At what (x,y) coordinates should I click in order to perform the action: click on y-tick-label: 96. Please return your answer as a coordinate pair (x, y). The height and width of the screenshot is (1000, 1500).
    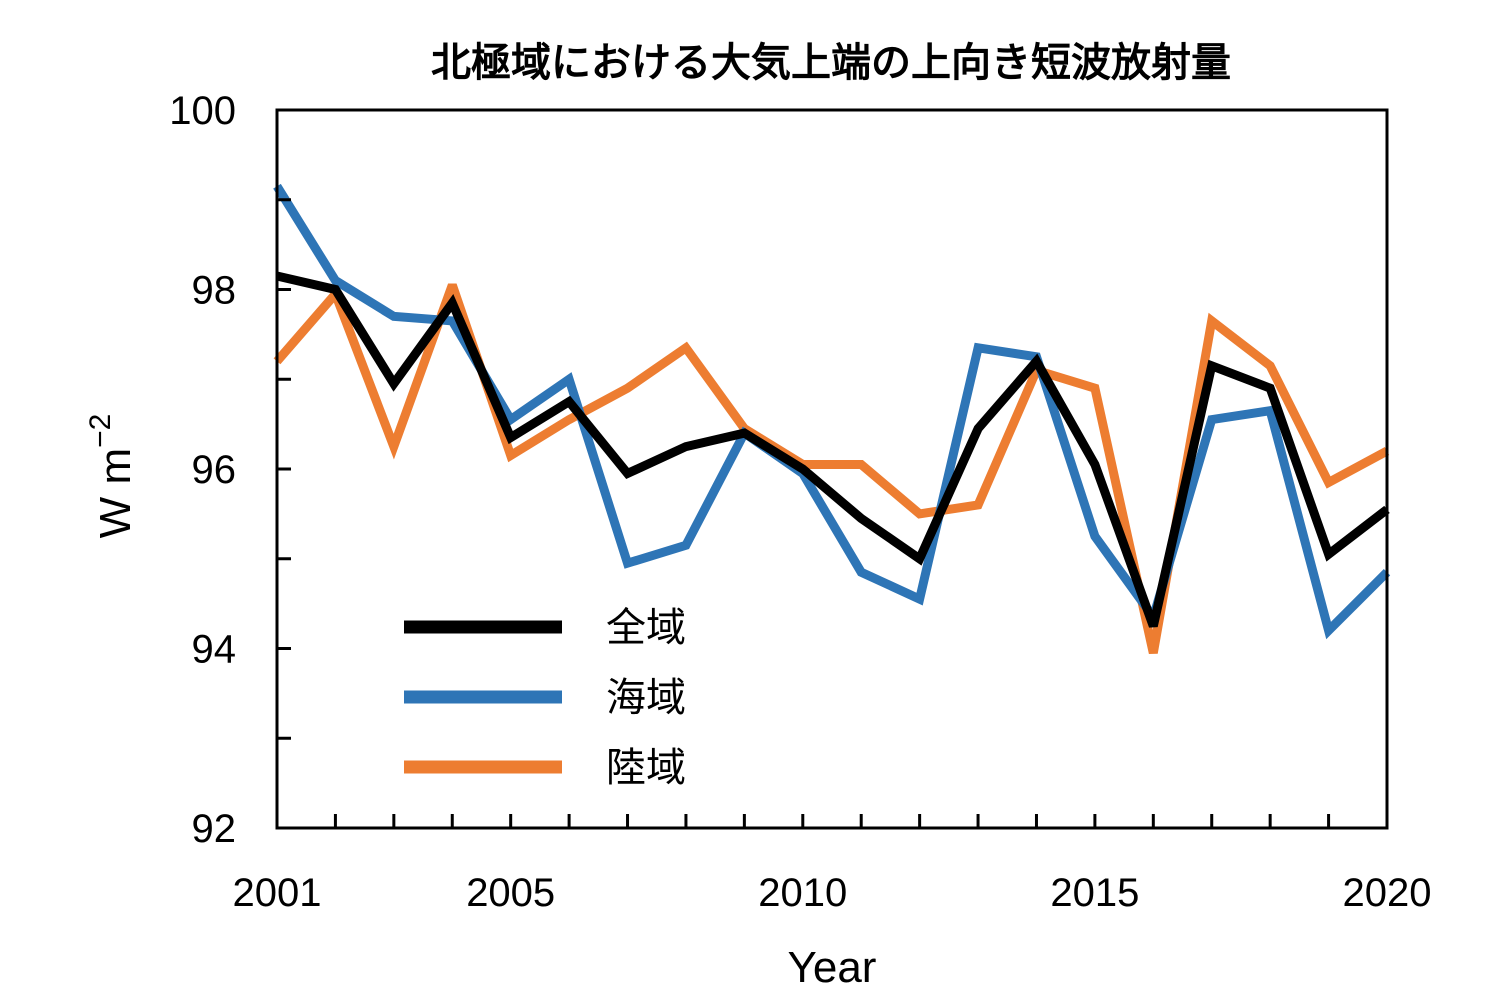
    Looking at the image, I should click on (214, 470).